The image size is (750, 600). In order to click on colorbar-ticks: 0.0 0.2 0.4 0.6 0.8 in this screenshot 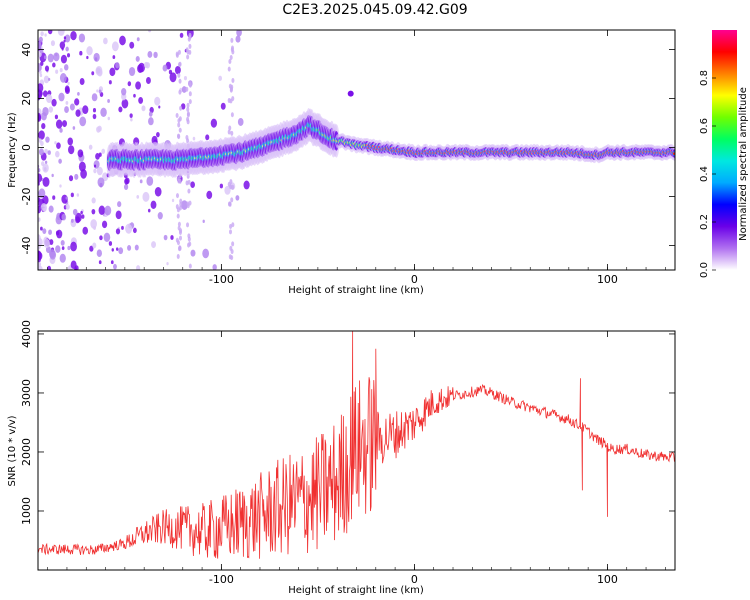, I will do `click(707, 174)`.